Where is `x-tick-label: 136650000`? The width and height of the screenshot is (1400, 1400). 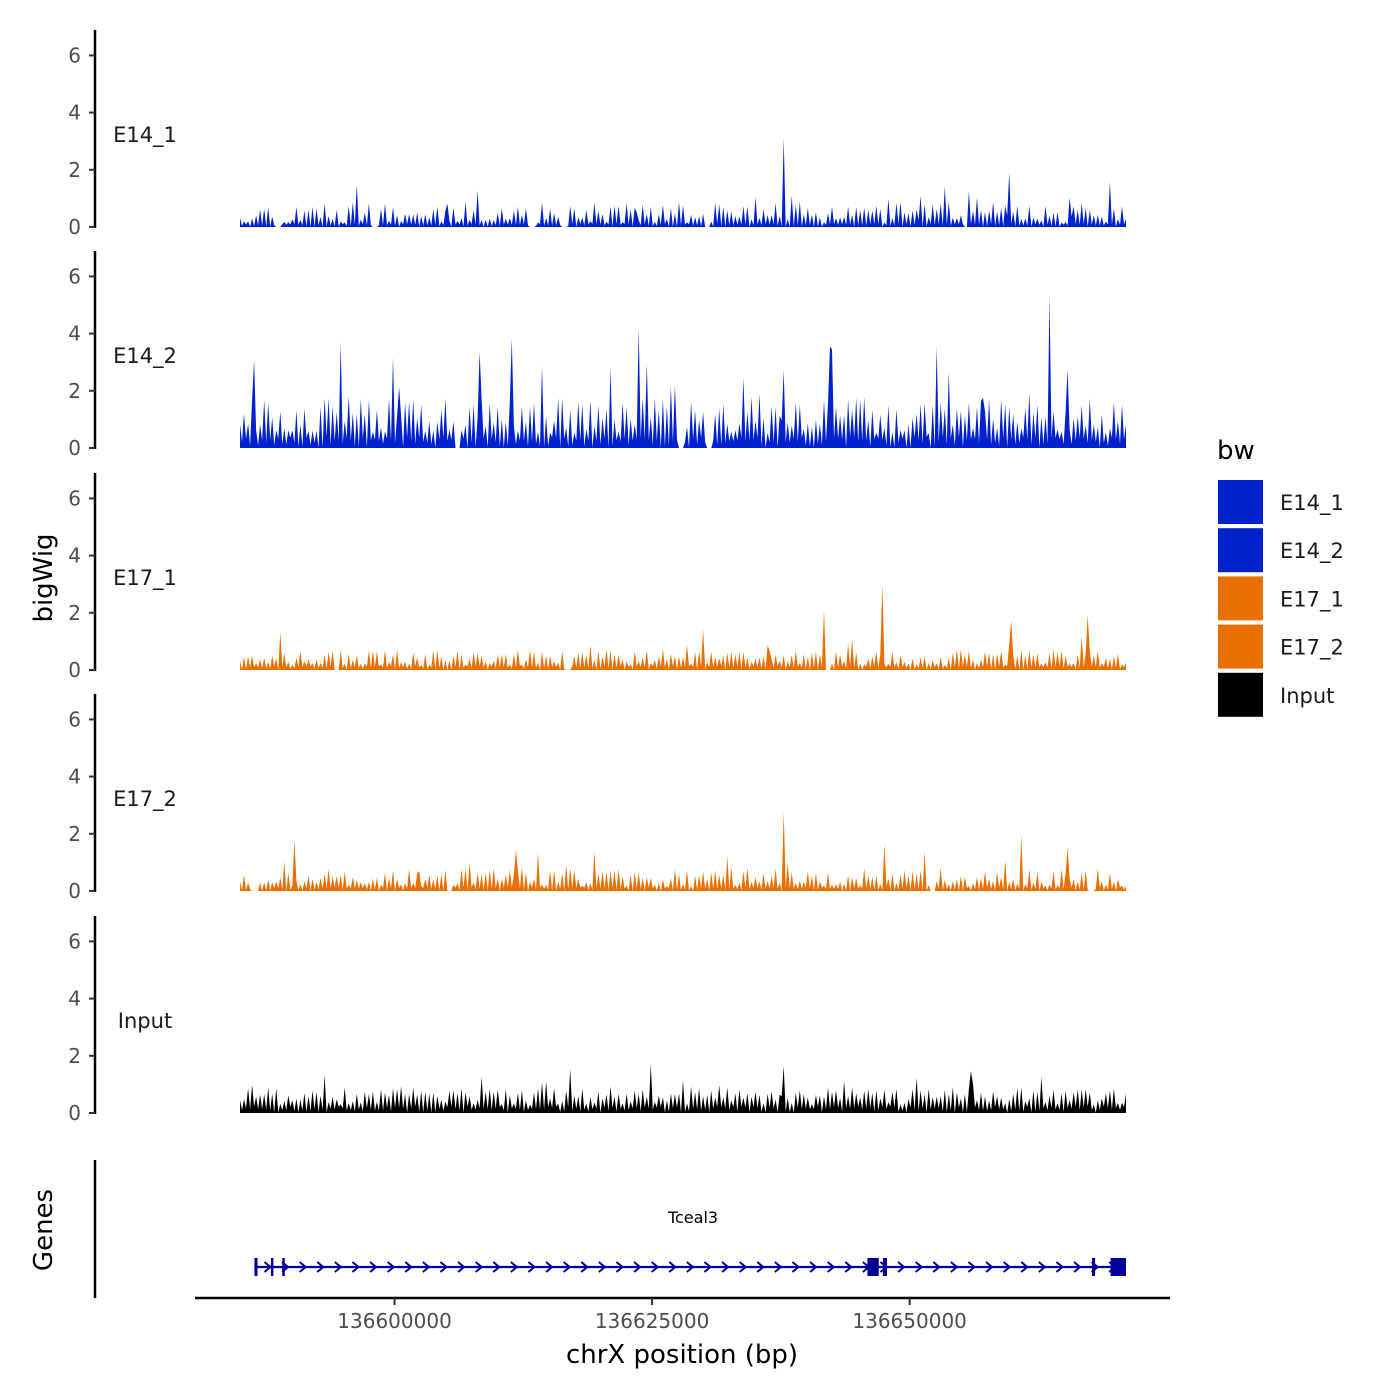 x-tick-label: 136650000 is located at coordinates (909, 1321).